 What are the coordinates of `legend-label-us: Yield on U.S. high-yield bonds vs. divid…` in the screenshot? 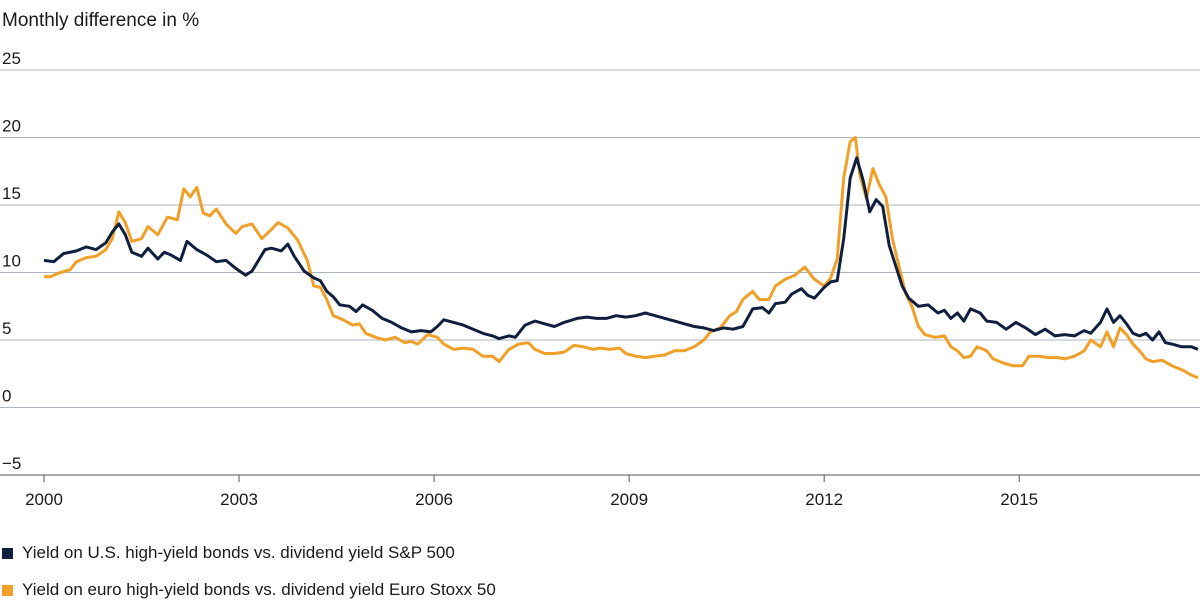 It's located at (238, 552).